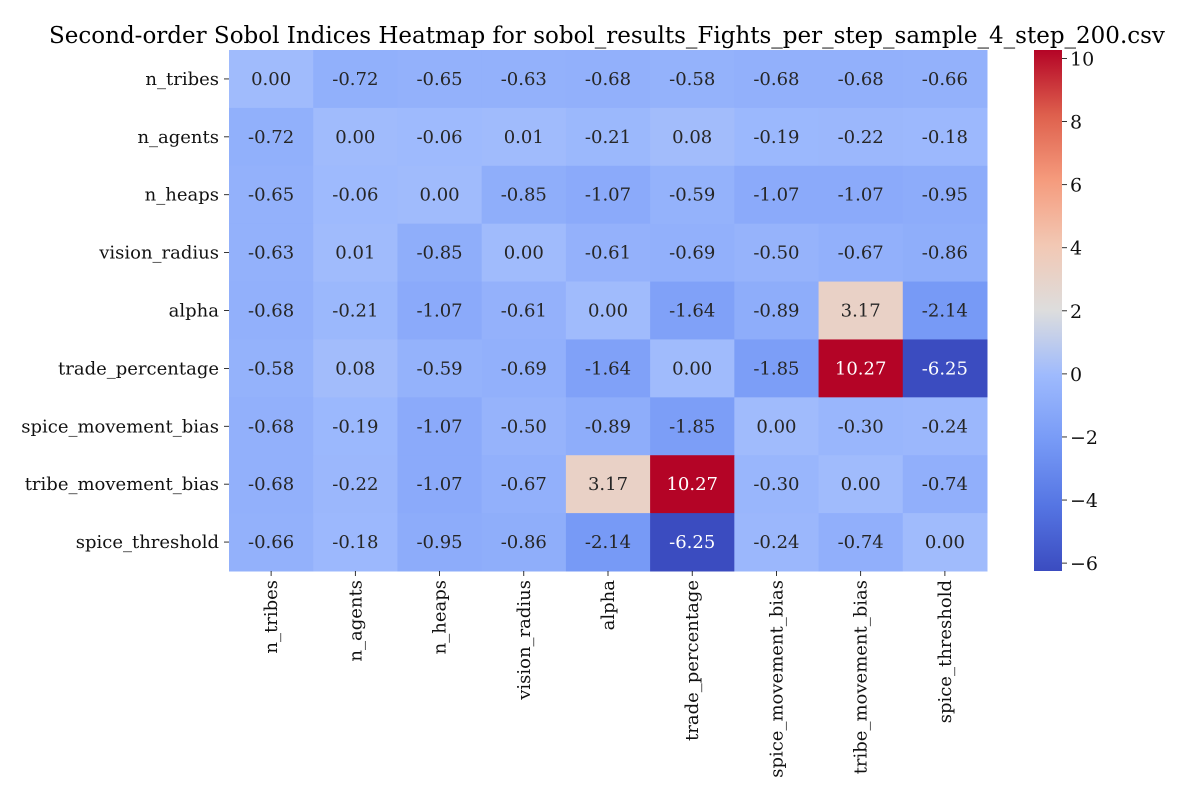 The width and height of the screenshot is (1200, 800). Describe the element at coordinates (1084, 438) in the screenshot. I see `colorbar-tick-label: −2` at that location.